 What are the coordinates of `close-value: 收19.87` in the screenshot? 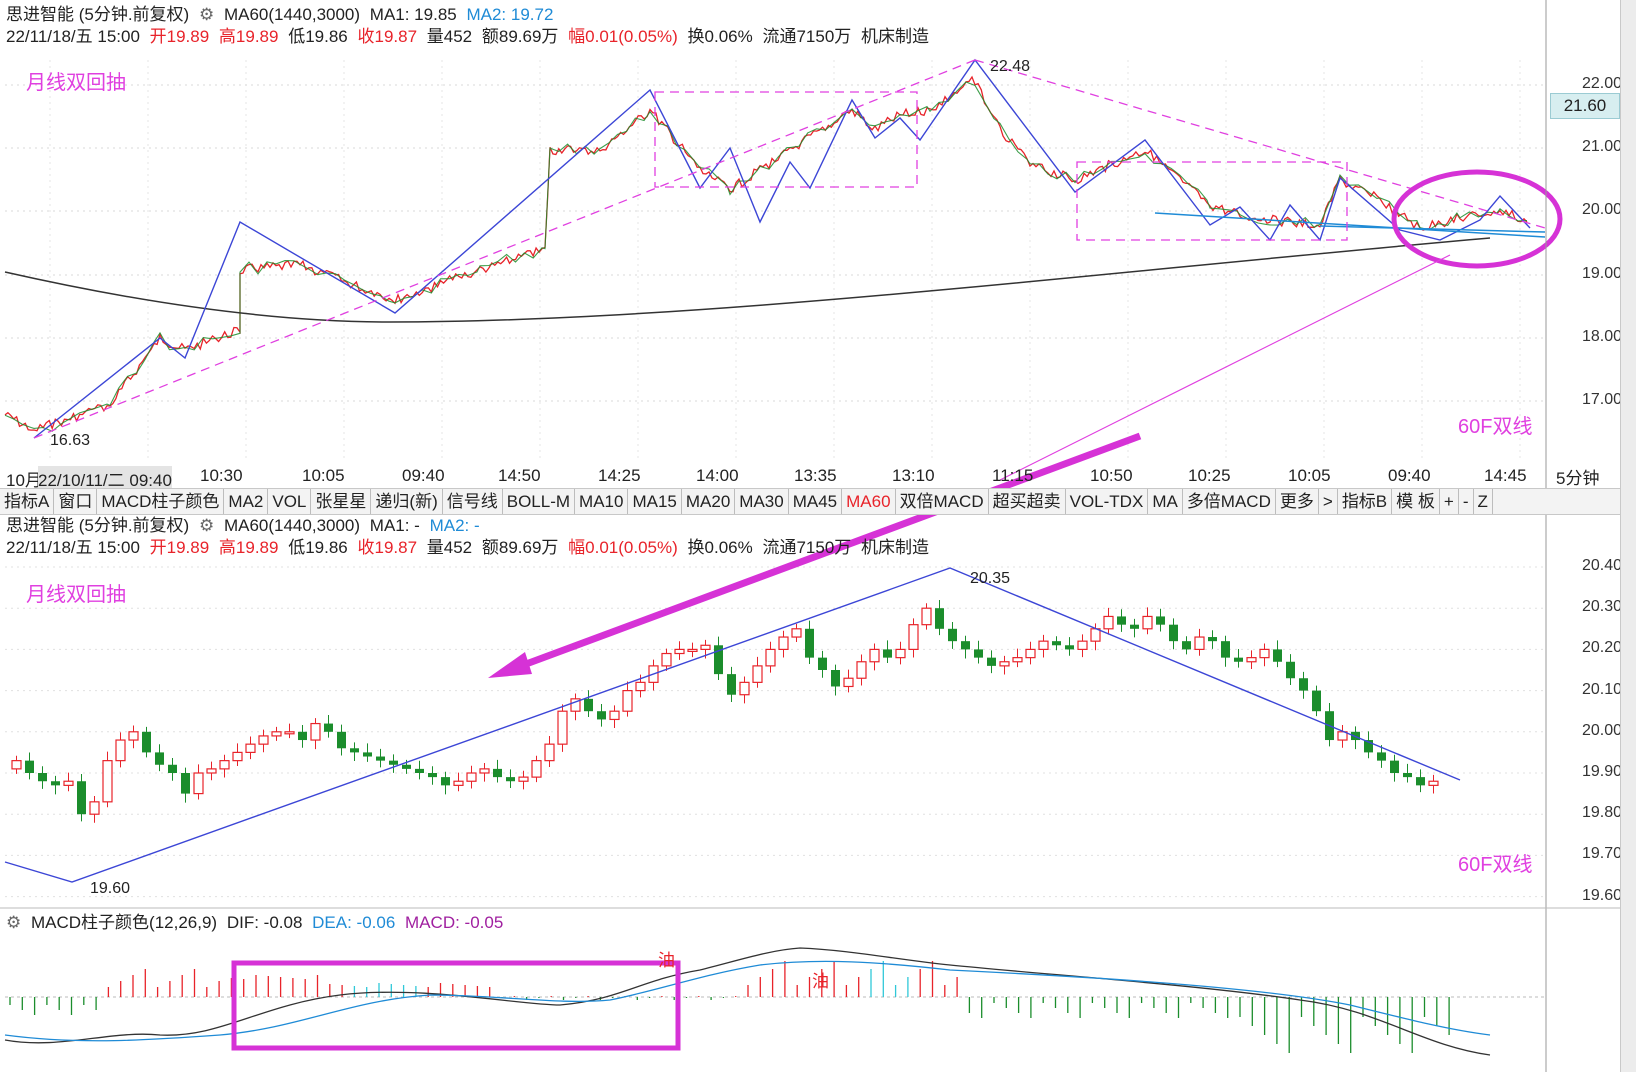 It's located at (387, 547).